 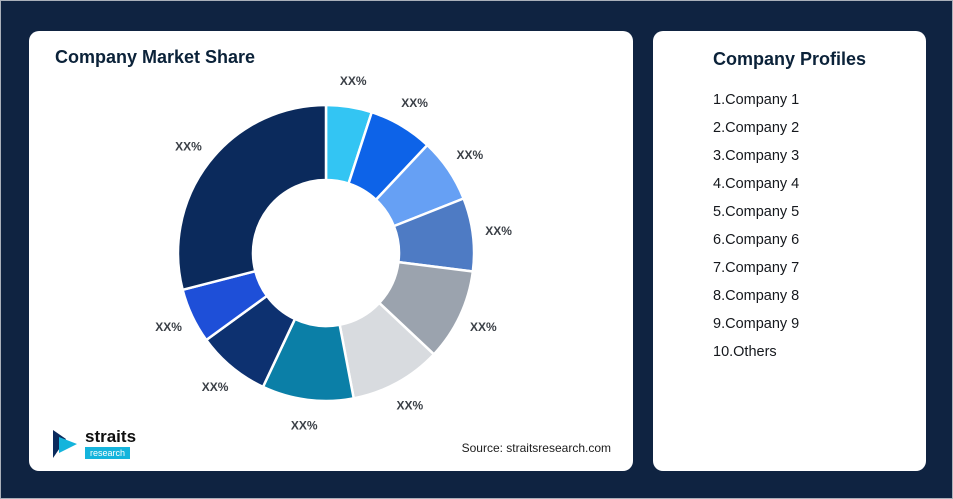 I want to click on straits-research-logo: straits research, so click(x=93, y=443).